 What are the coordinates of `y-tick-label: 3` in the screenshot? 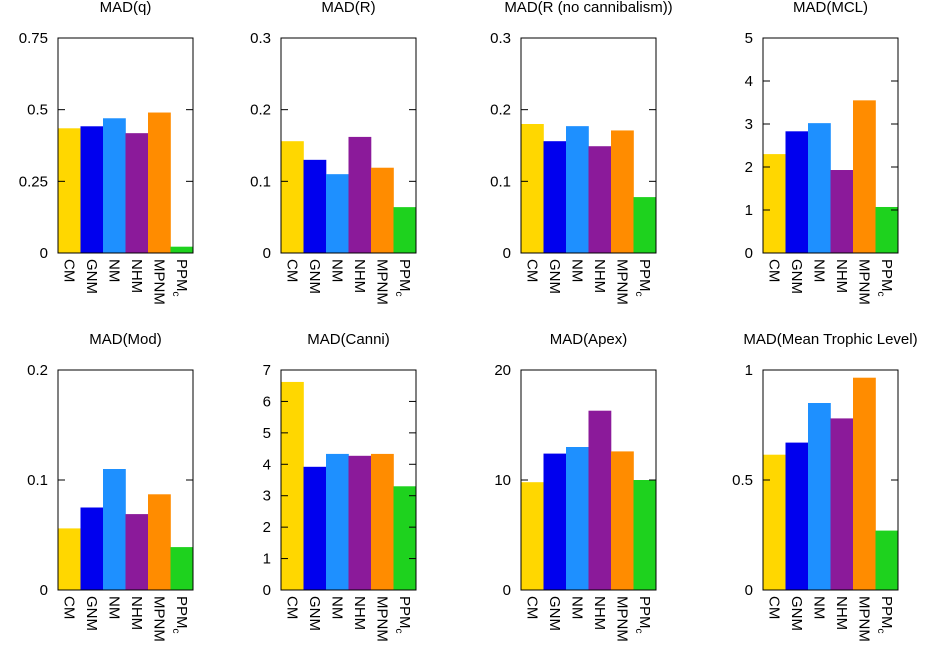 It's located at (267, 496).